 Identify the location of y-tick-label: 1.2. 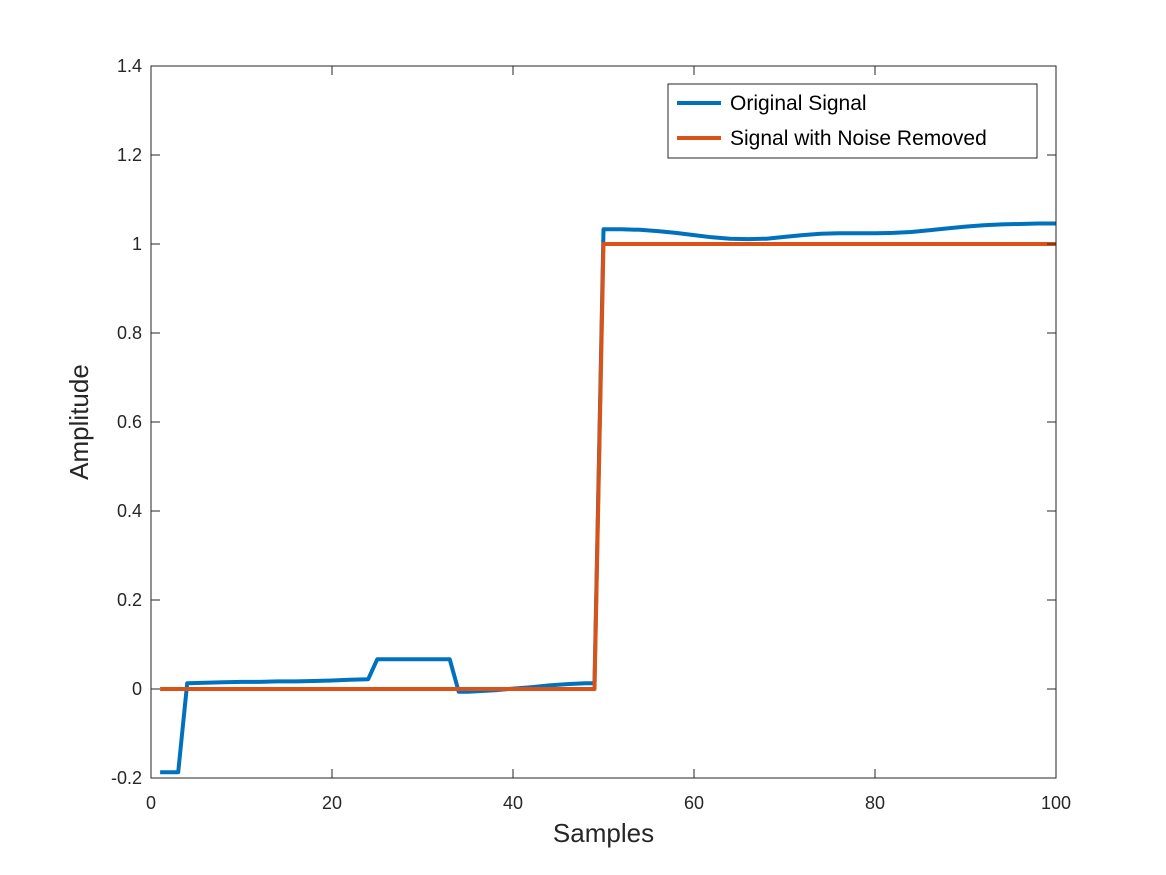
(129, 155).